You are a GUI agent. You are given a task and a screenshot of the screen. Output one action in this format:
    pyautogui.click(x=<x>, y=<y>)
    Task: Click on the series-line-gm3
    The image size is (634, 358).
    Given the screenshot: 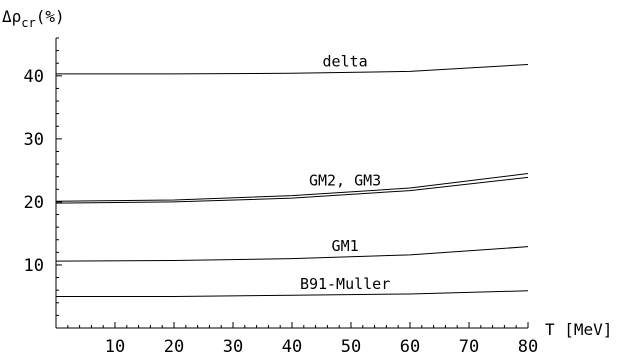 What is the action you would take?
    pyautogui.click(x=292, y=190)
    